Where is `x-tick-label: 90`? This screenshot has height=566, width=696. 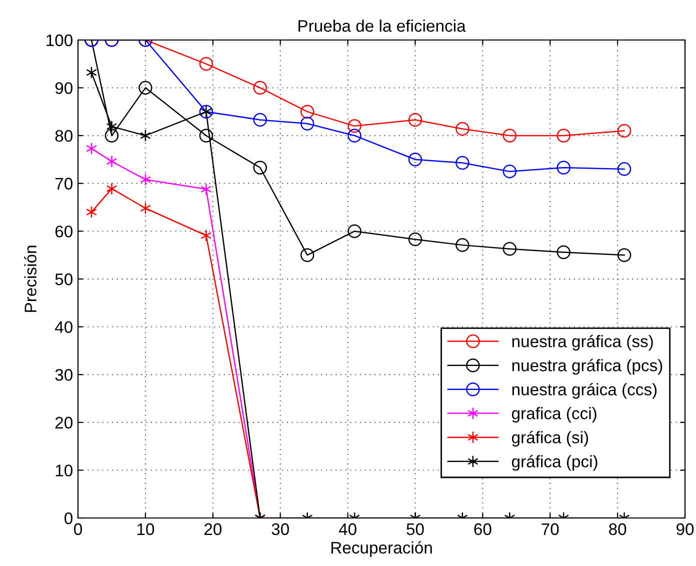
x-tick-label: 90 is located at coordinates (685, 529).